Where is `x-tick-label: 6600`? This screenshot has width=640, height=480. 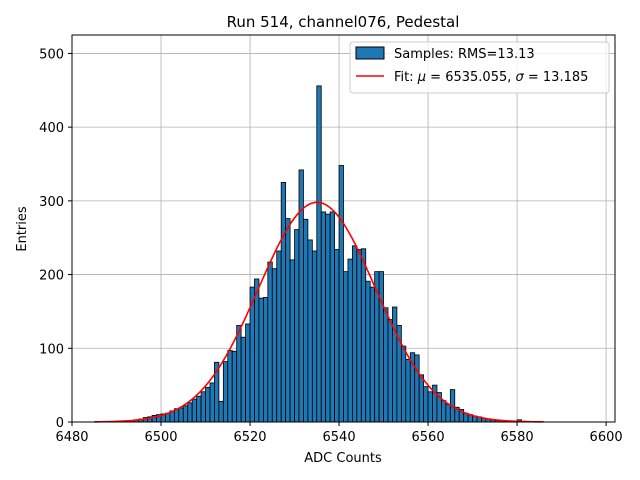 x-tick-label: 6600 is located at coordinates (606, 437).